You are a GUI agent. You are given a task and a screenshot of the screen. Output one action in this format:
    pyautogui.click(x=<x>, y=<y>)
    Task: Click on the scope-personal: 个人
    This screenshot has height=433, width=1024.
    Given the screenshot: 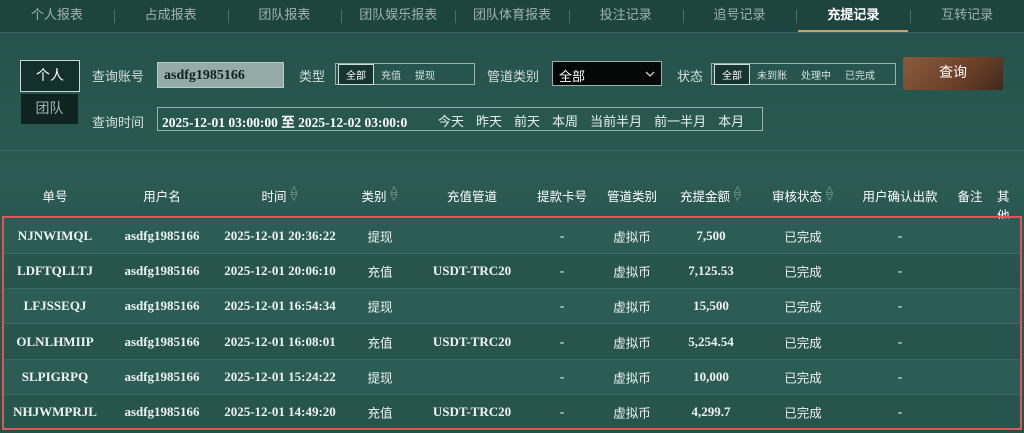 What is the action you would take?
    pyautogui.click(x=50, y=76)
    